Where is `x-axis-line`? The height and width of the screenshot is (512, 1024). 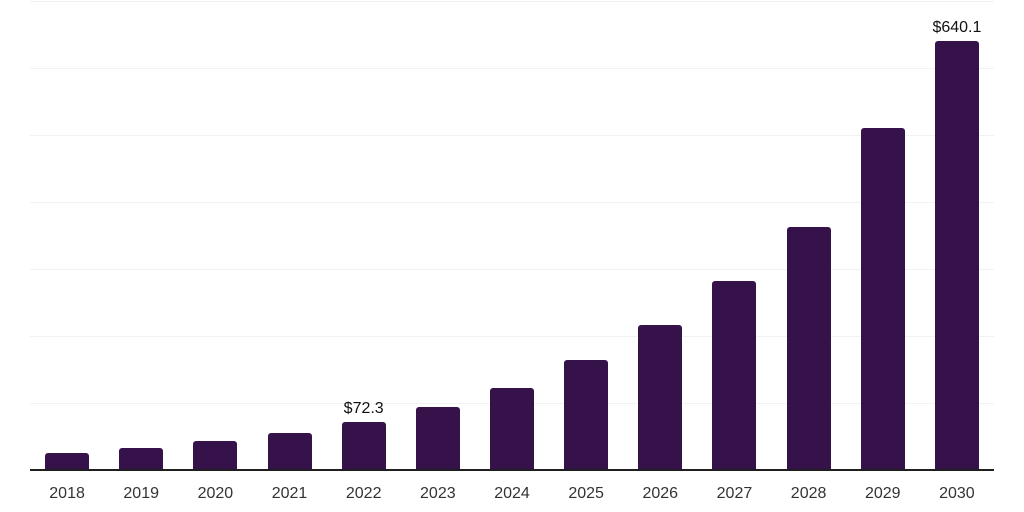 x-axis-line is located at coordinates (512, 470).